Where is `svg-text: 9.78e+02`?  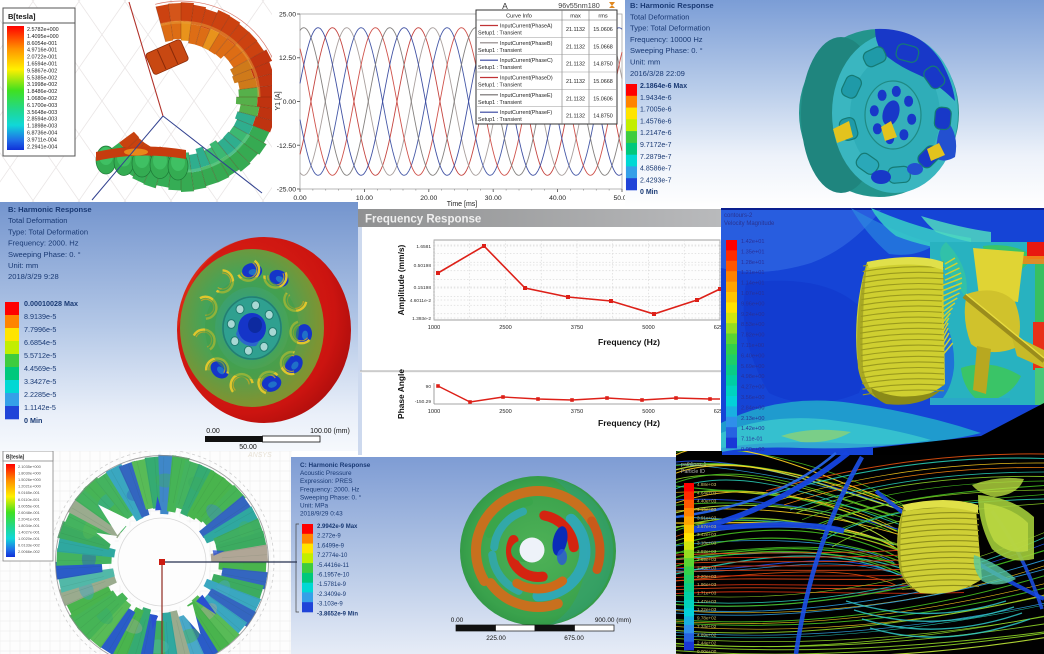
svg-text: 9.78e+02 is located at coordinates (707, 618).